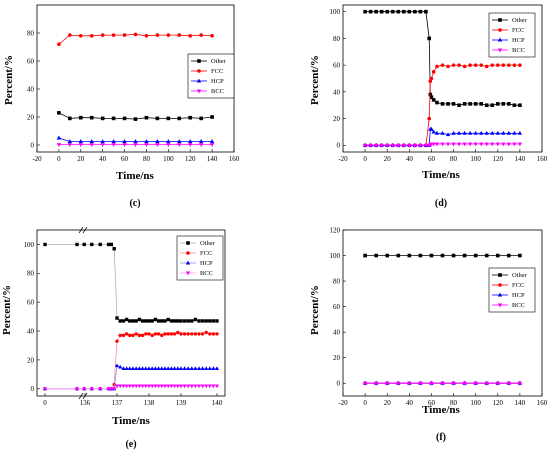  I want to click on x-tick-label: 140, so click(520, 159).